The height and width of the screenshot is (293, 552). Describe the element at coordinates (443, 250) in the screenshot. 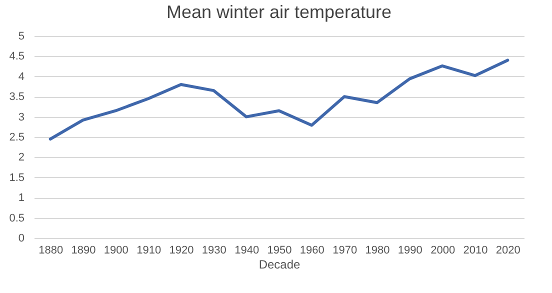

I see `x-tick-label: 2000` at that location.